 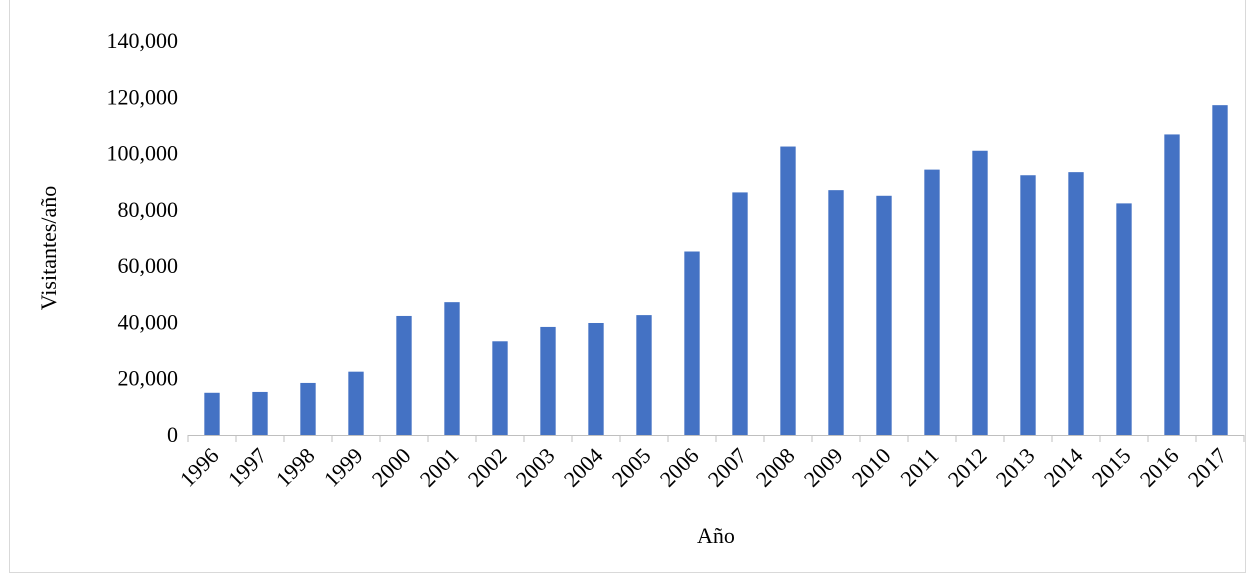 I want to click on bar-2001, so click(x=452, y=368).